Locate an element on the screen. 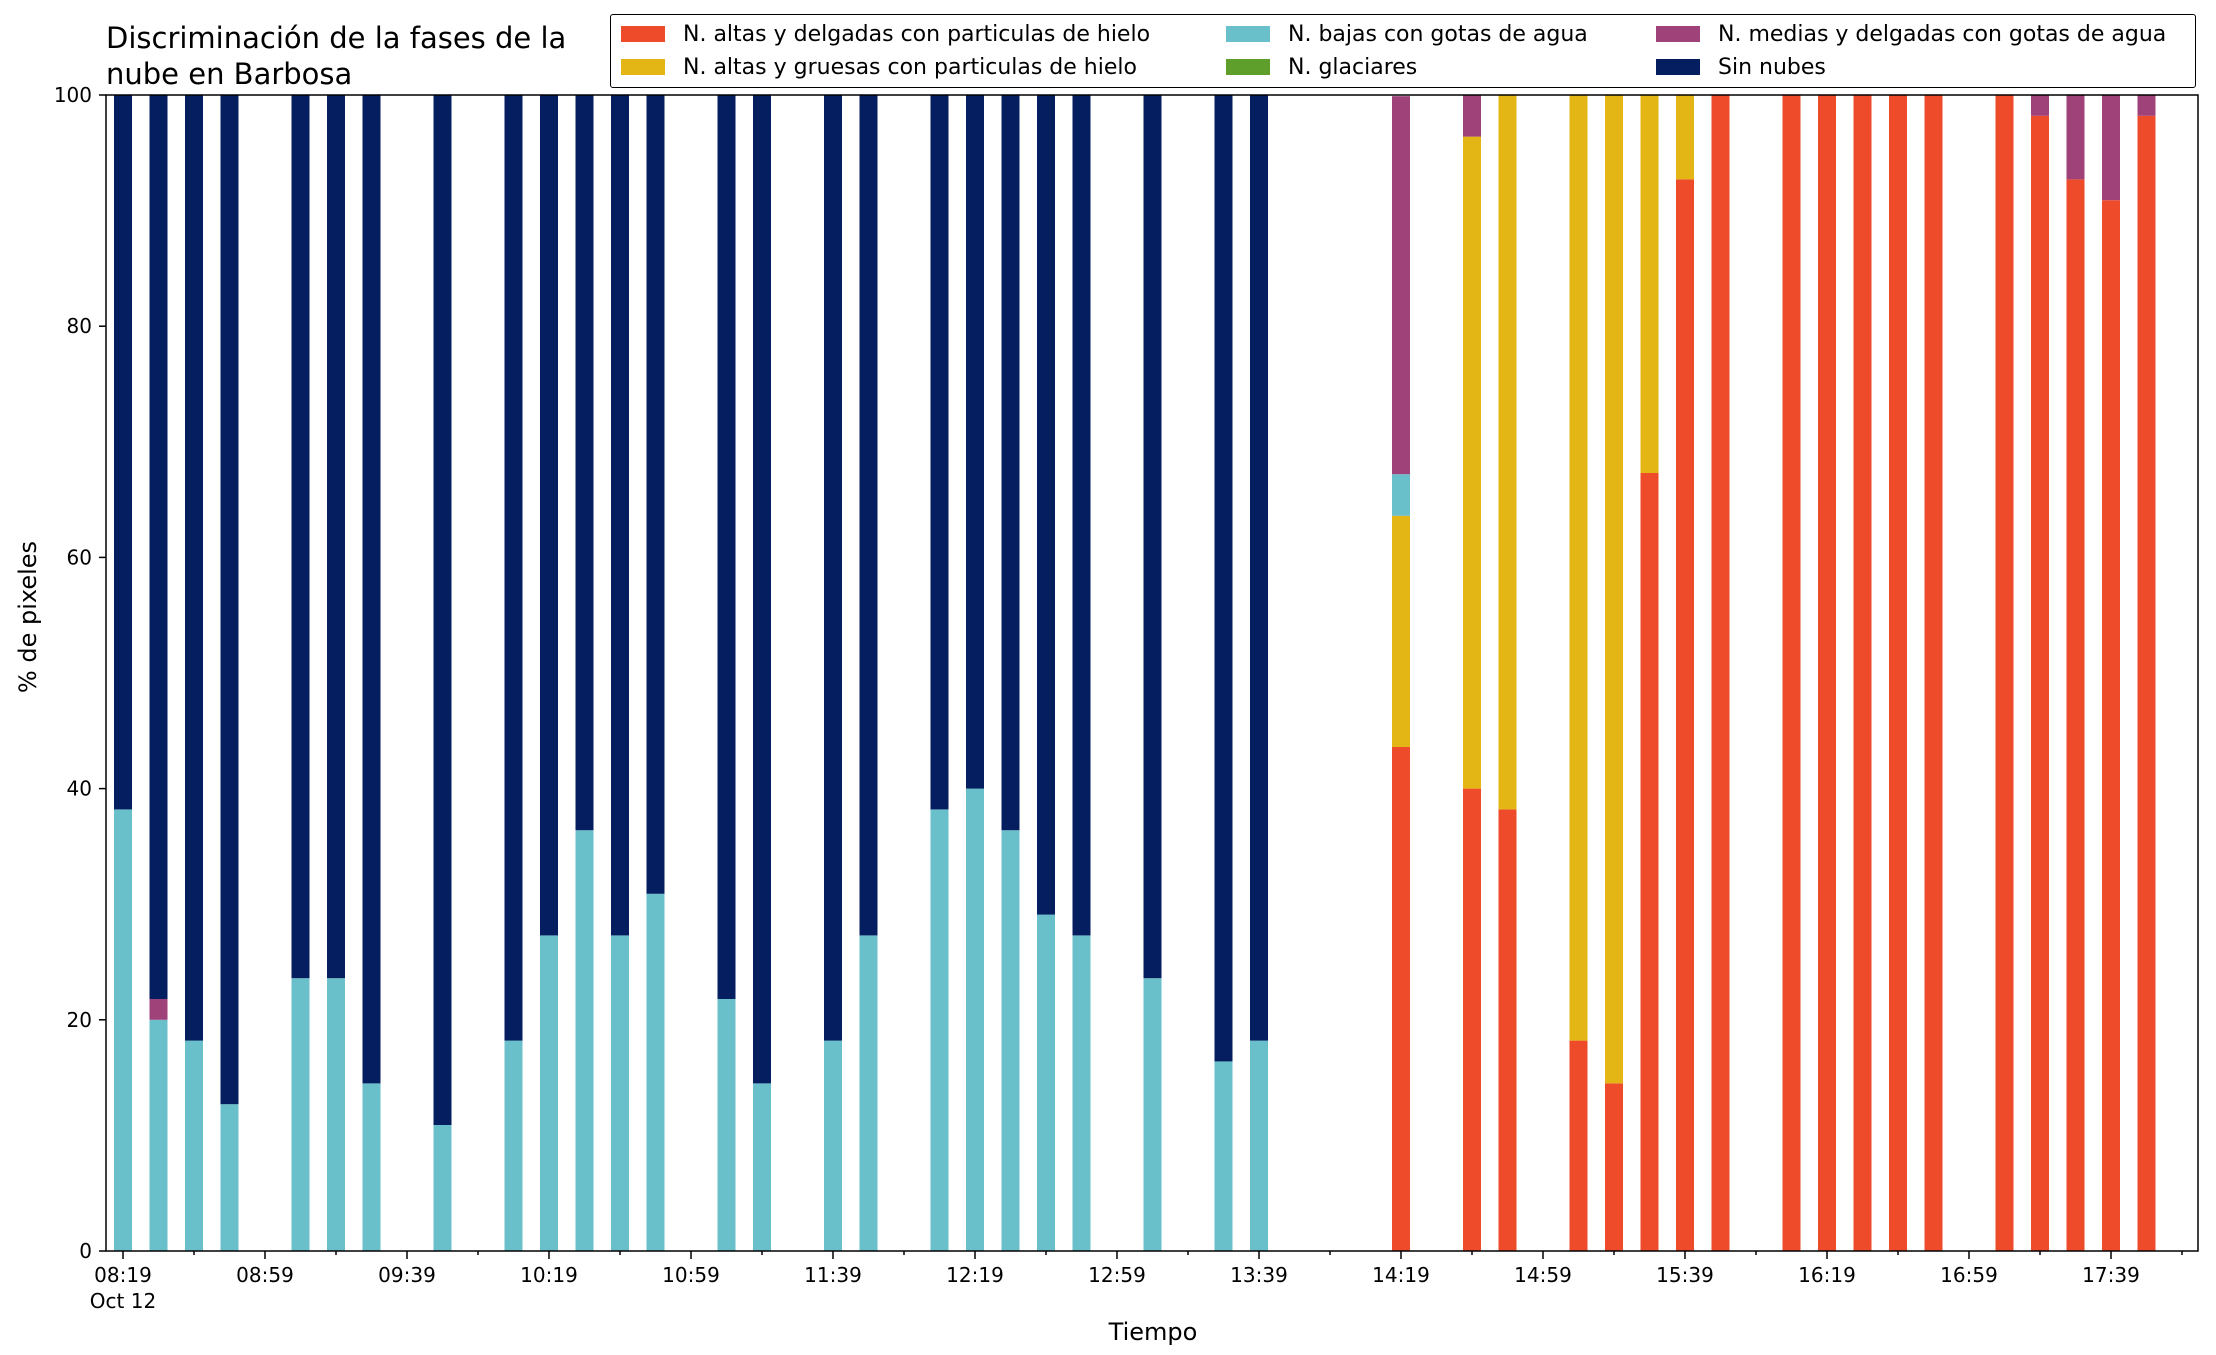 This screenshot has height=1355, width=2216. legend-label-sin-nubes: Sin nubes is located at coordinates (1772, 67).